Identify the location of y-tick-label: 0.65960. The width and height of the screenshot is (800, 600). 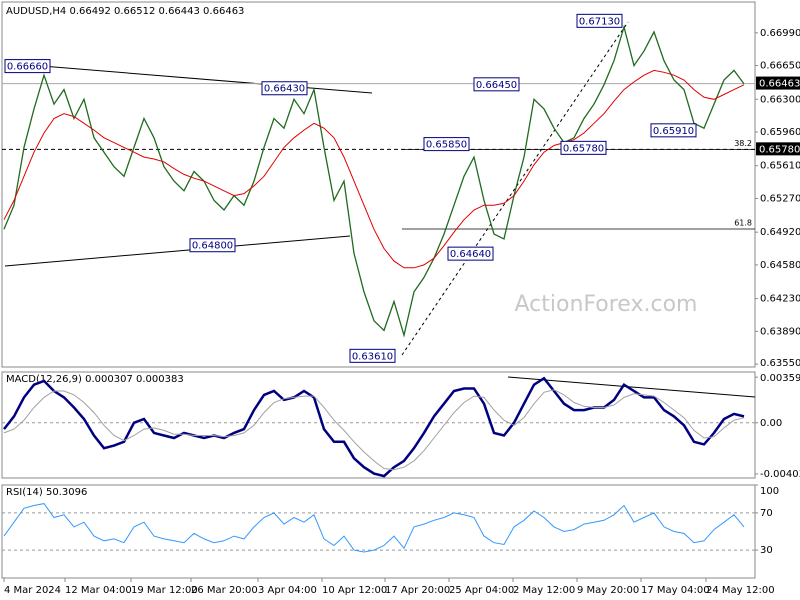
(780, 132).